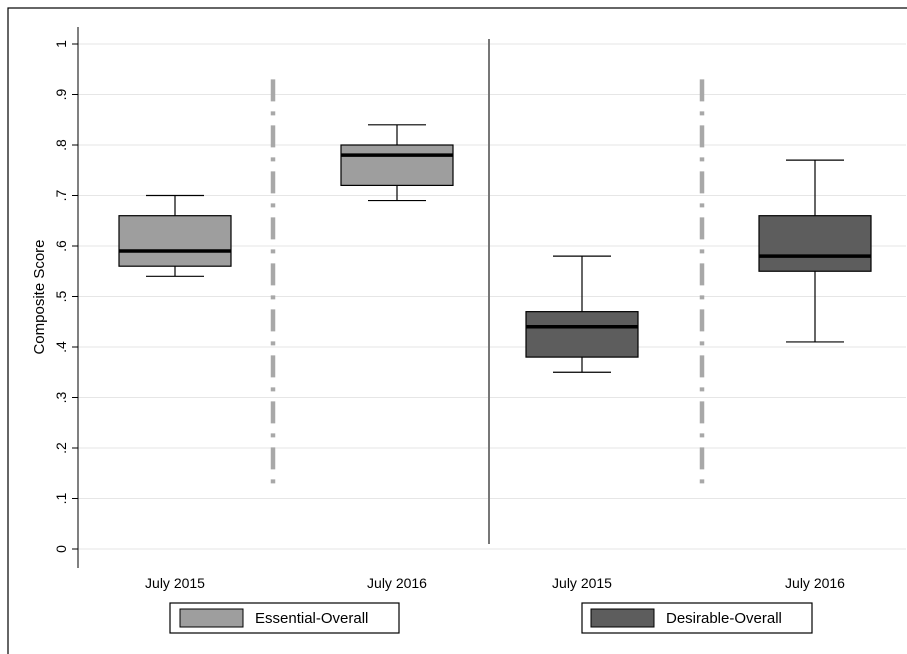 The image size is (907, 654). What do you see at coordinates (61, 347) in the screenshot?
I see `y-tick-label: .4` at bounding box center [61, 347].